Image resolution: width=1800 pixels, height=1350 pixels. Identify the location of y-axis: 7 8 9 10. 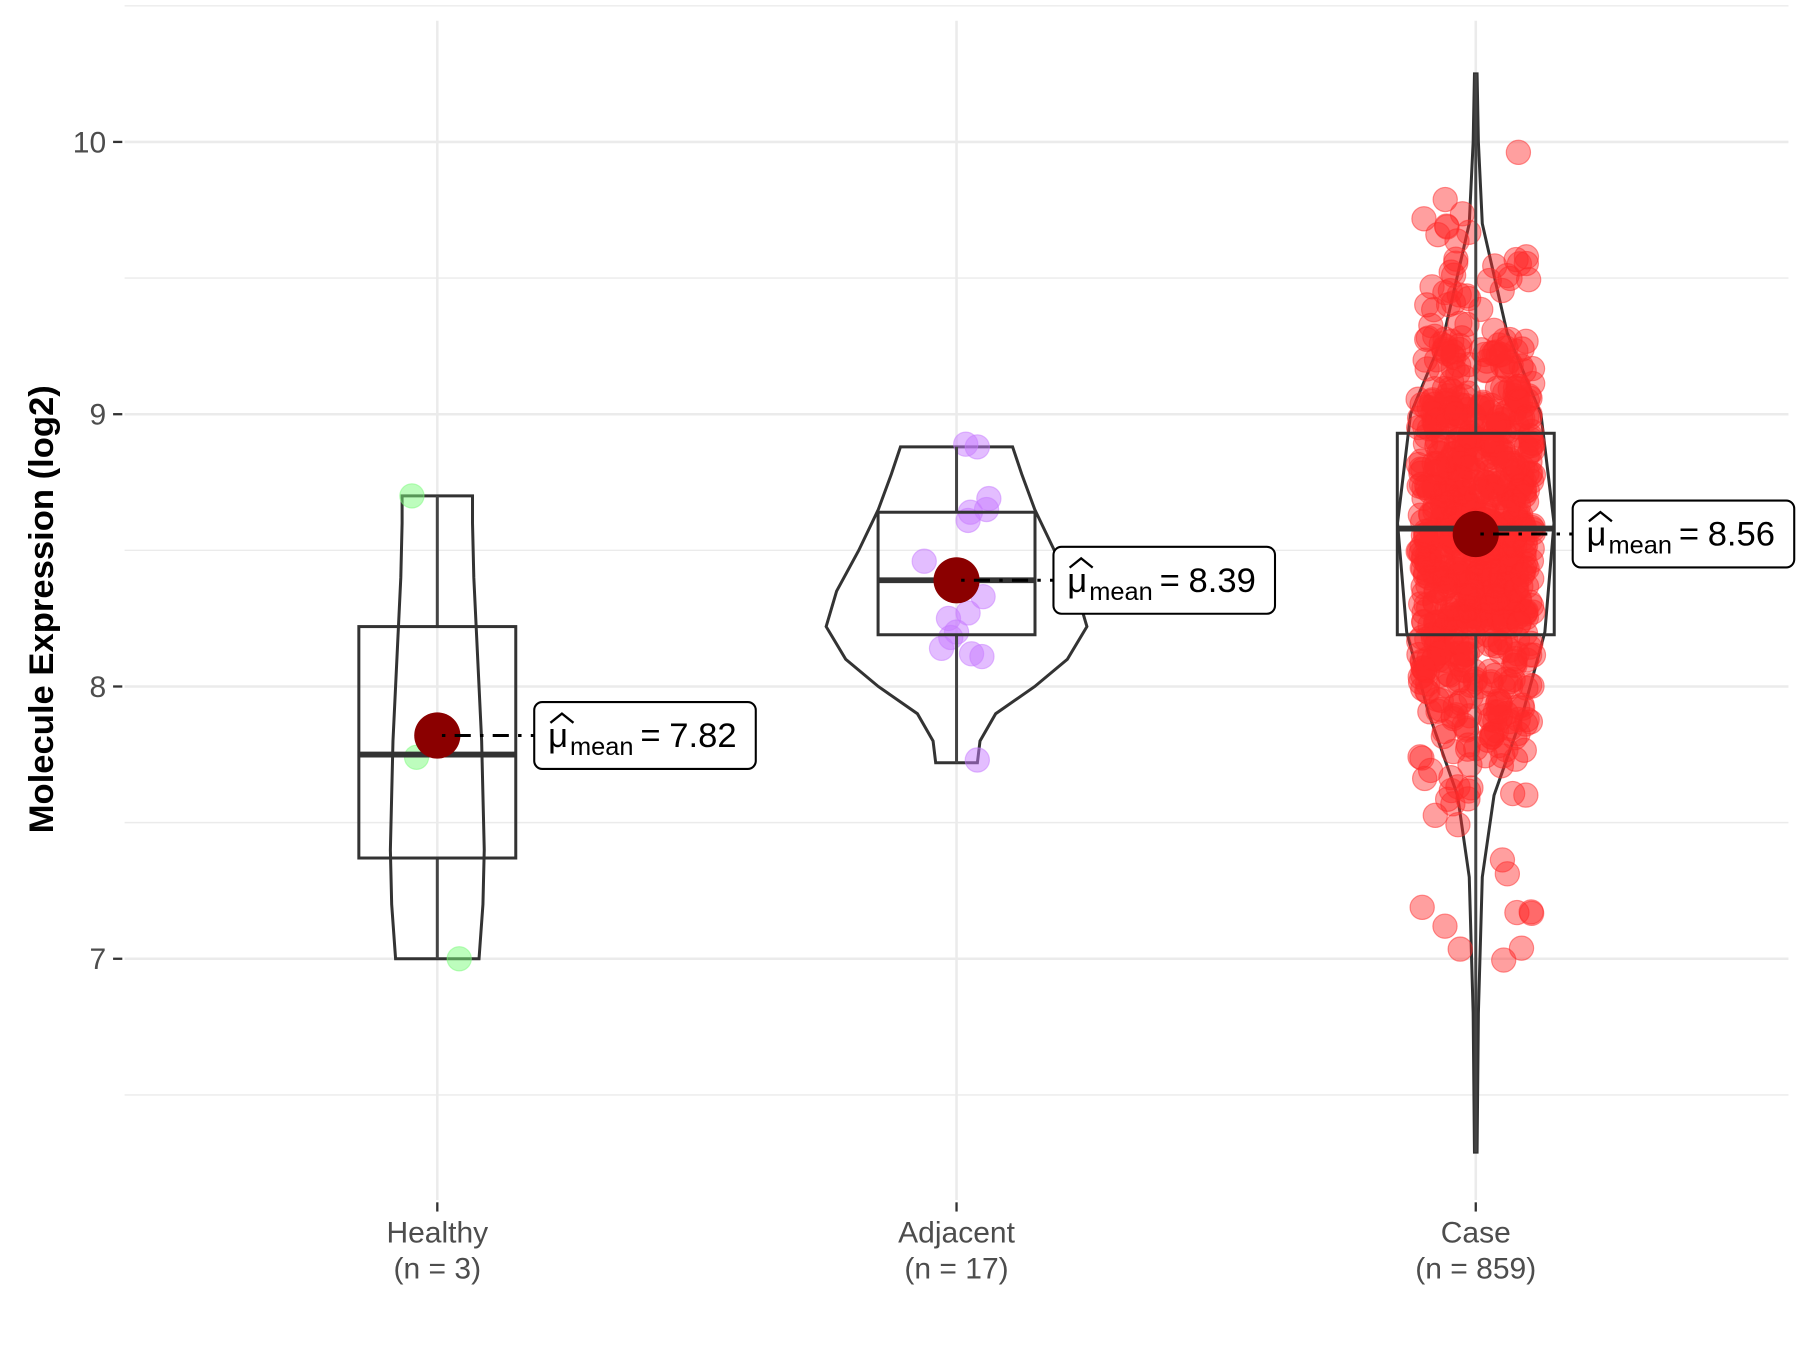
(98, 551).